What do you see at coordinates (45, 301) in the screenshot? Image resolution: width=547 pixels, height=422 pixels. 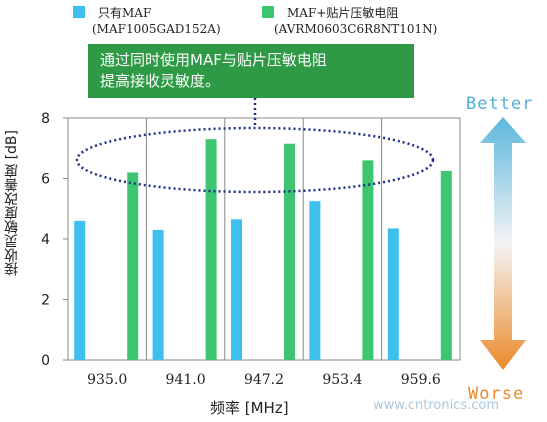 I see `y-tick-label: 2` at bounding box center [45, 301].